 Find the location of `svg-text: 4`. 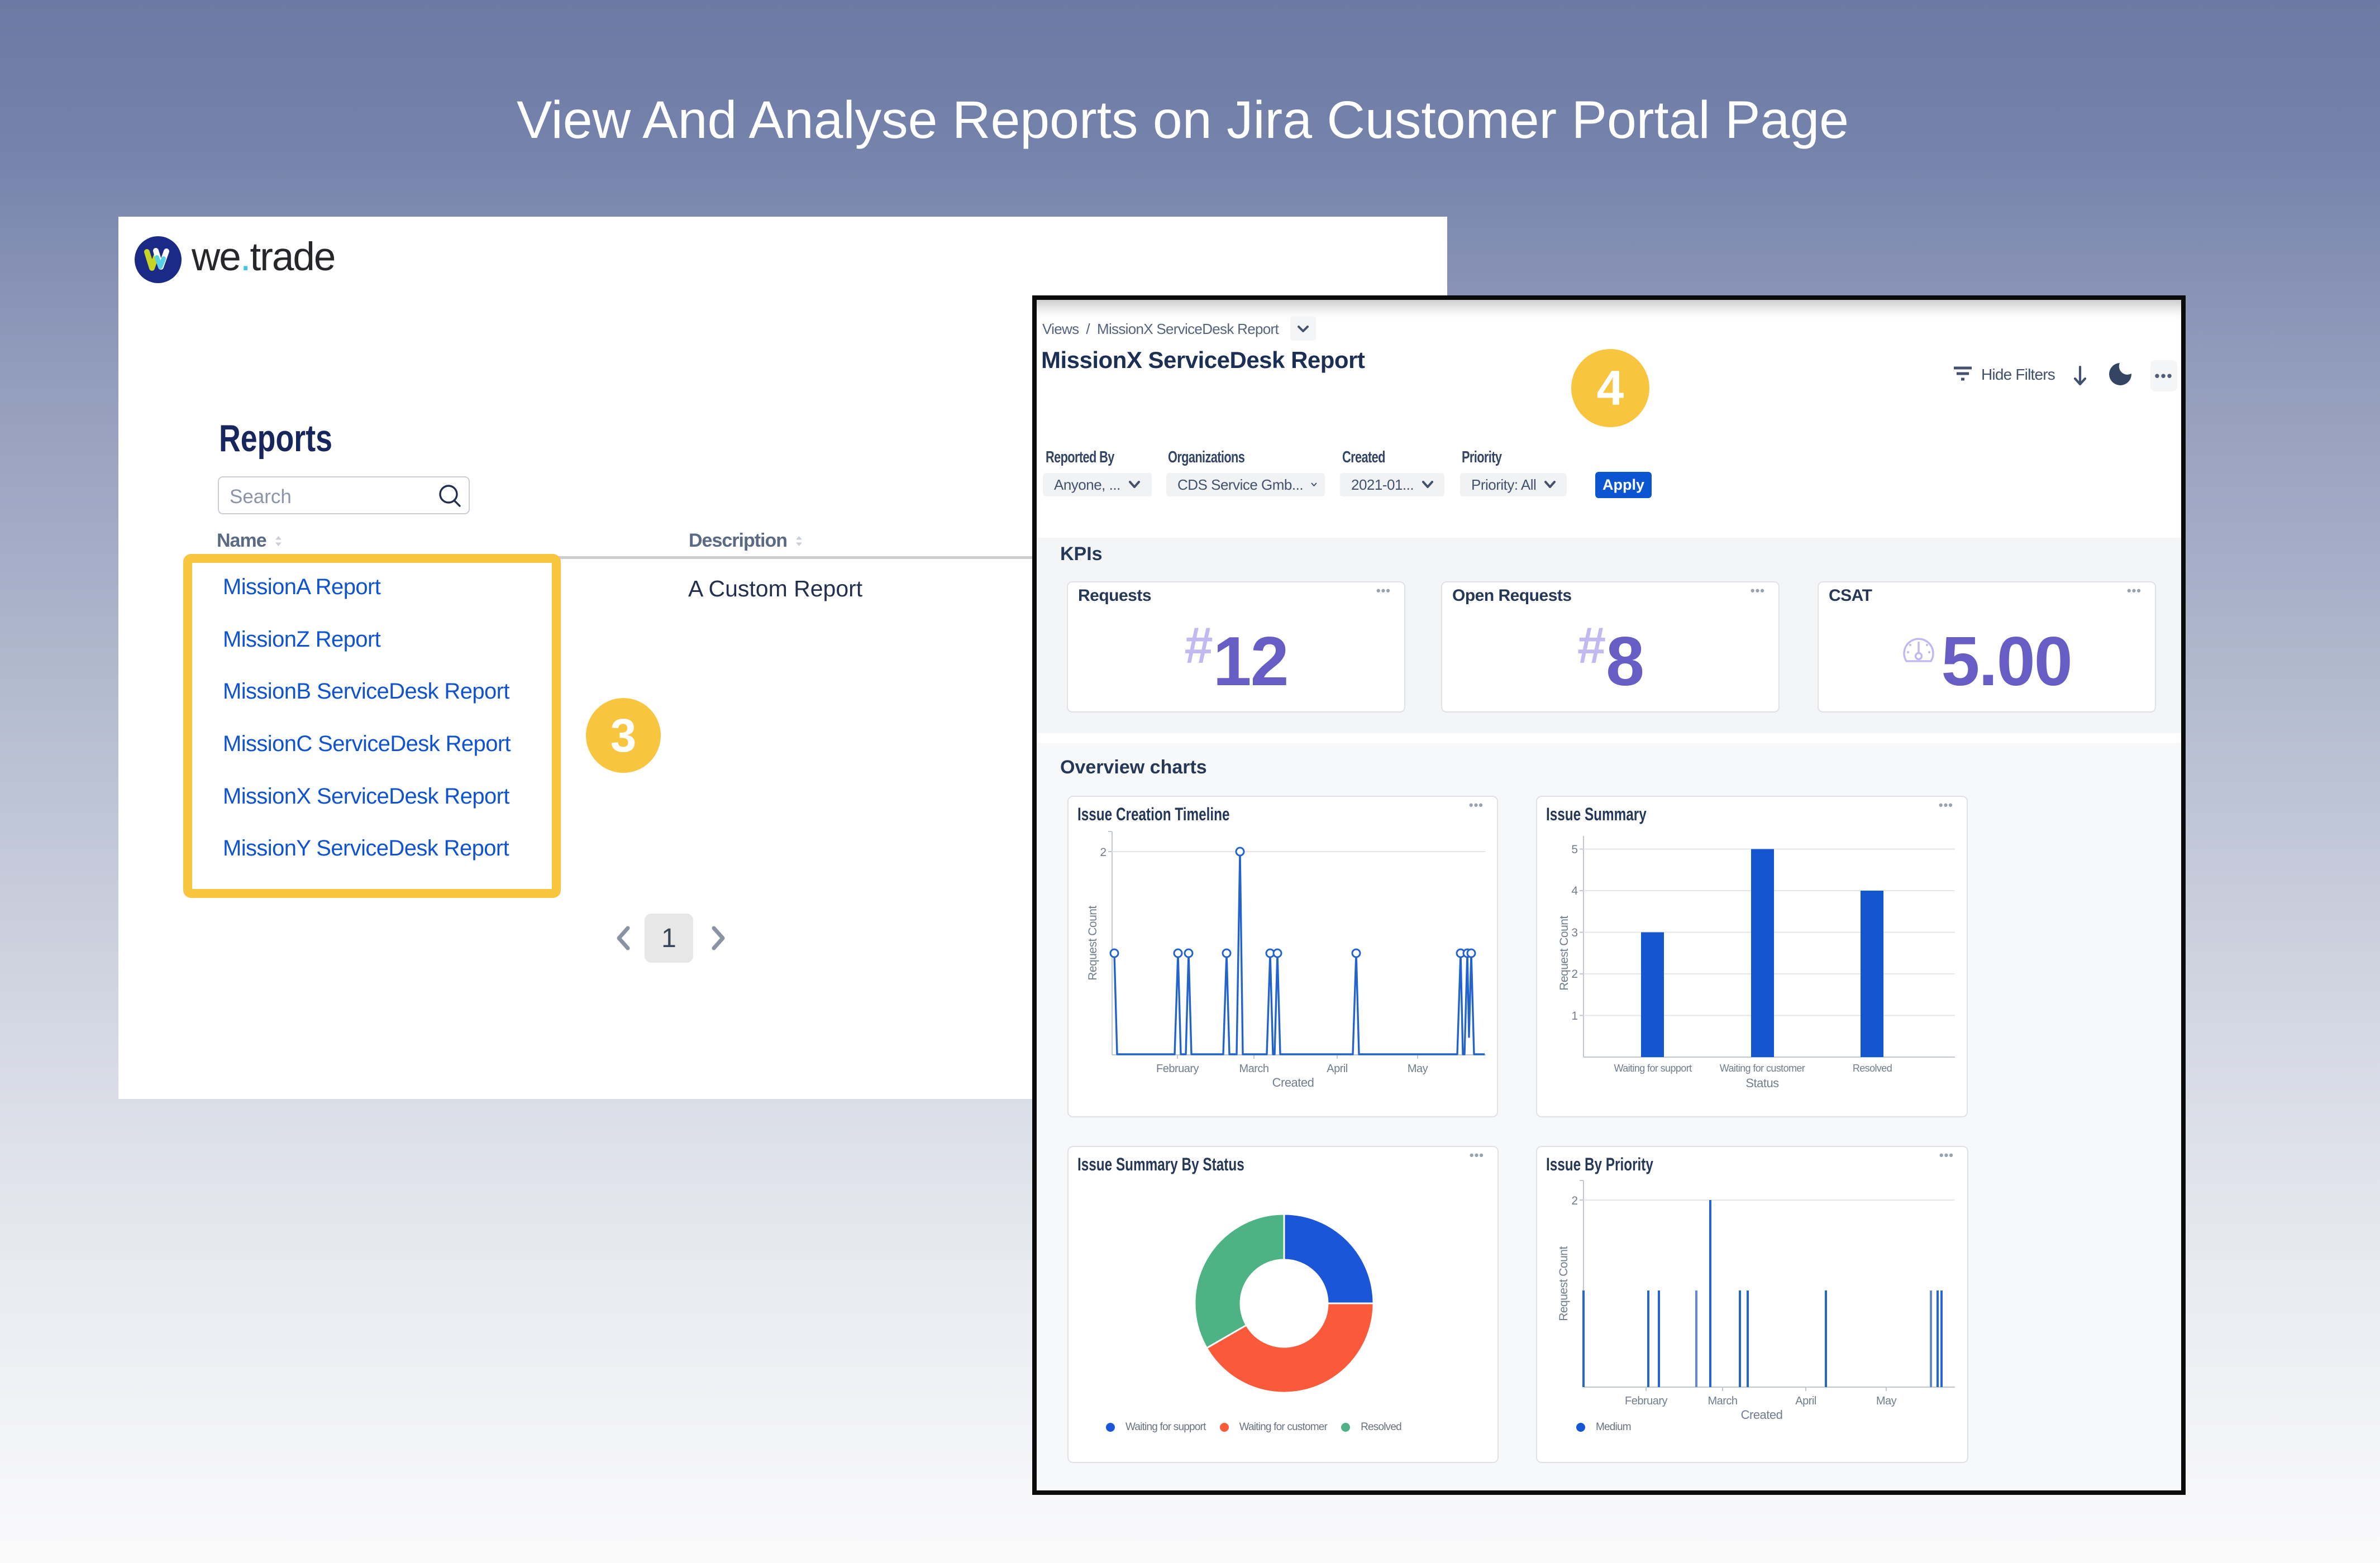

svg-text: 4 is located at coordinates (1574, 891).